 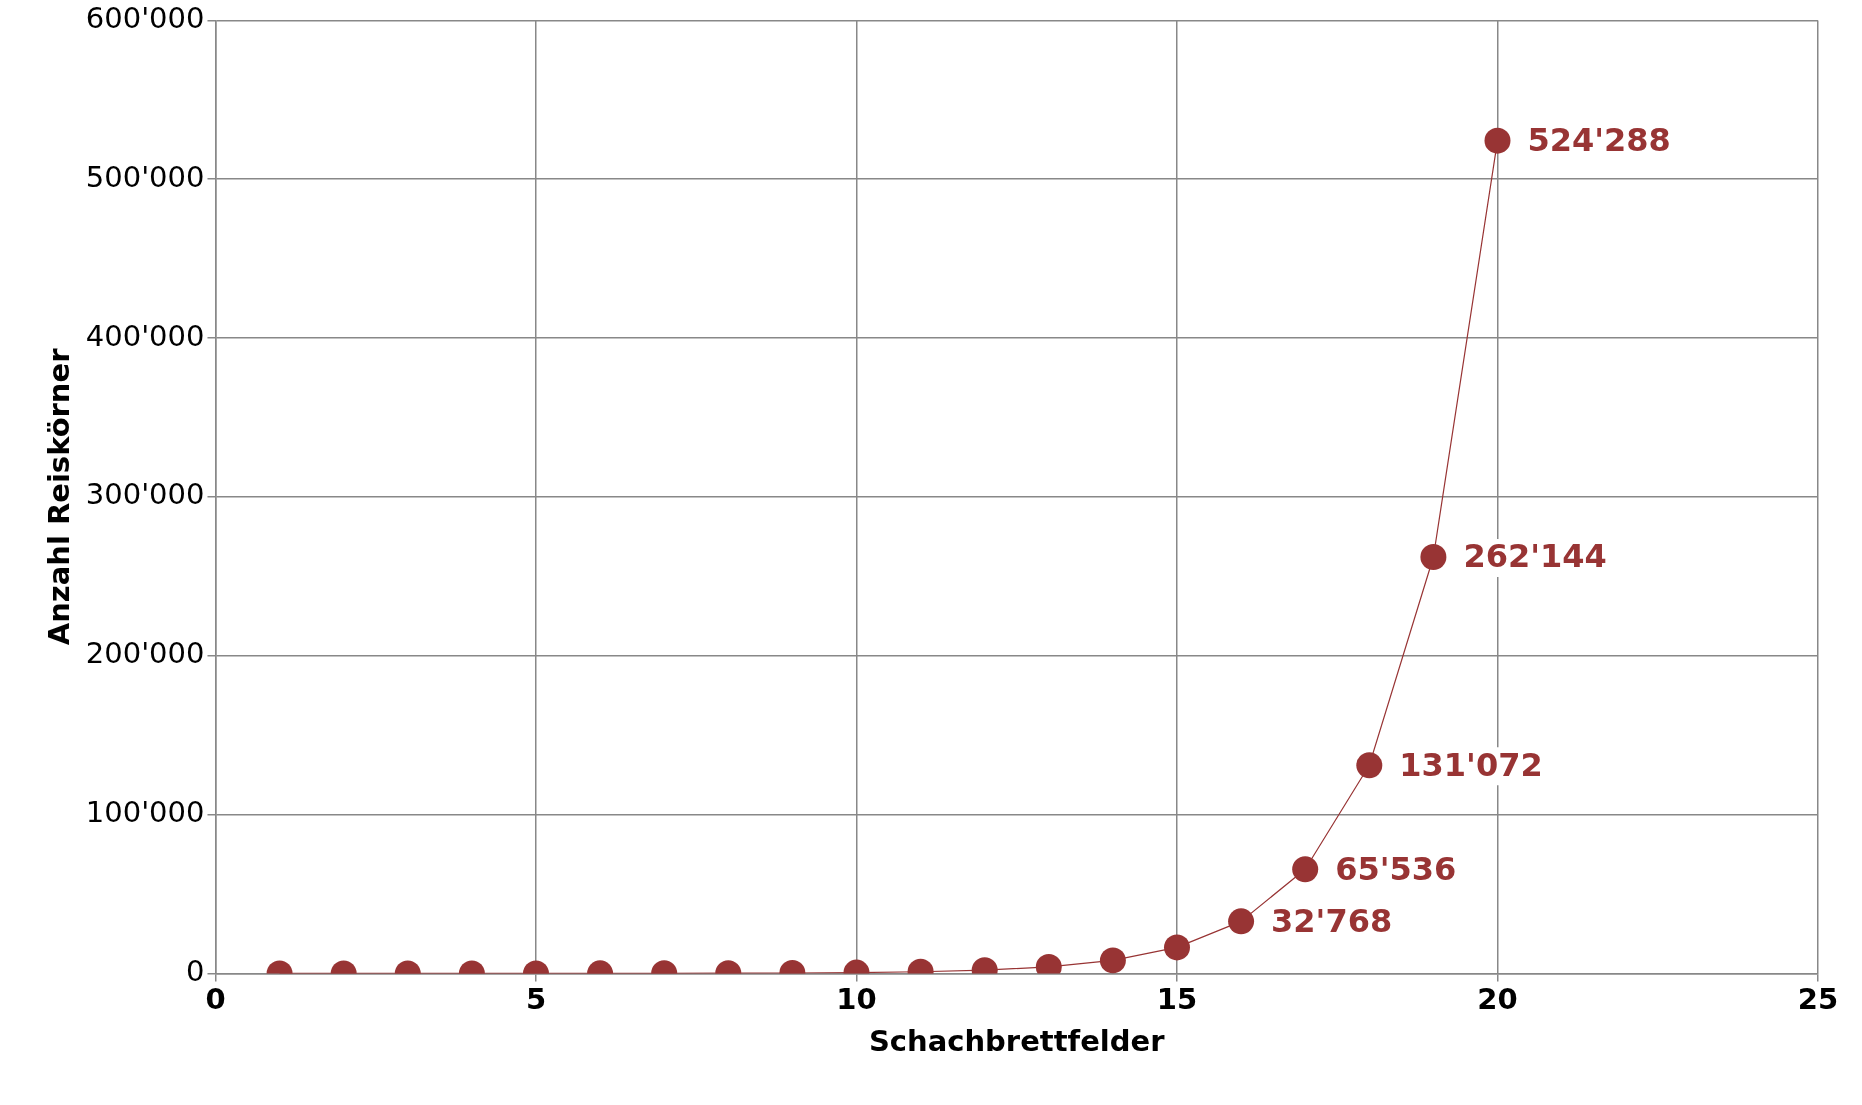 What do you see at coordinates (856, 999) in the screenshot?
I see `x-tick-label: 10` at bounding box center [856, 999].